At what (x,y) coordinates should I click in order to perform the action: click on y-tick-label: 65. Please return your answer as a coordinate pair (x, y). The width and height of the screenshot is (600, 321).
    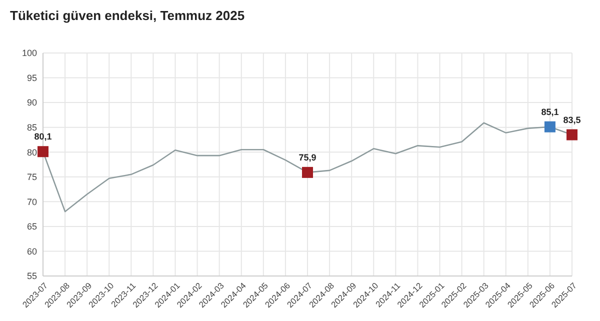
    Looking at the image, I should click on (31, 227).